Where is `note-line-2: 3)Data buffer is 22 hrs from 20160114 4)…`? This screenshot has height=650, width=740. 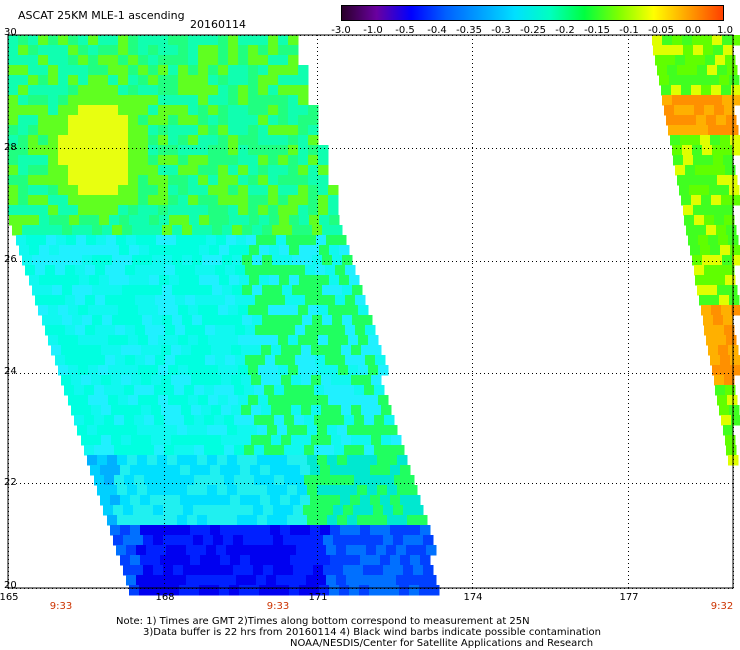 note-line-2: 3)Data buffer is 22 hrs from 20160114 4)… is located at coordinates (372, 632).